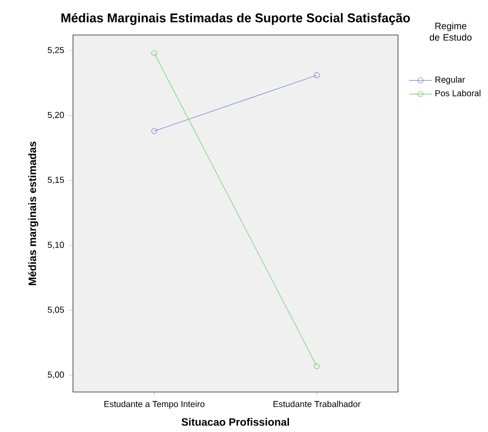  What do you see at coordinates (235, 422) in the screenshot?
I see `x-axis-title: Situacao Profissional` at bounding box center [235, 422].